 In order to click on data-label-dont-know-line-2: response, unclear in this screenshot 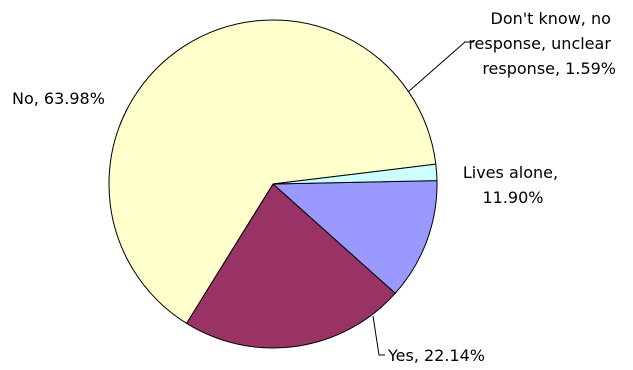, I will do `click(539, 43)`.